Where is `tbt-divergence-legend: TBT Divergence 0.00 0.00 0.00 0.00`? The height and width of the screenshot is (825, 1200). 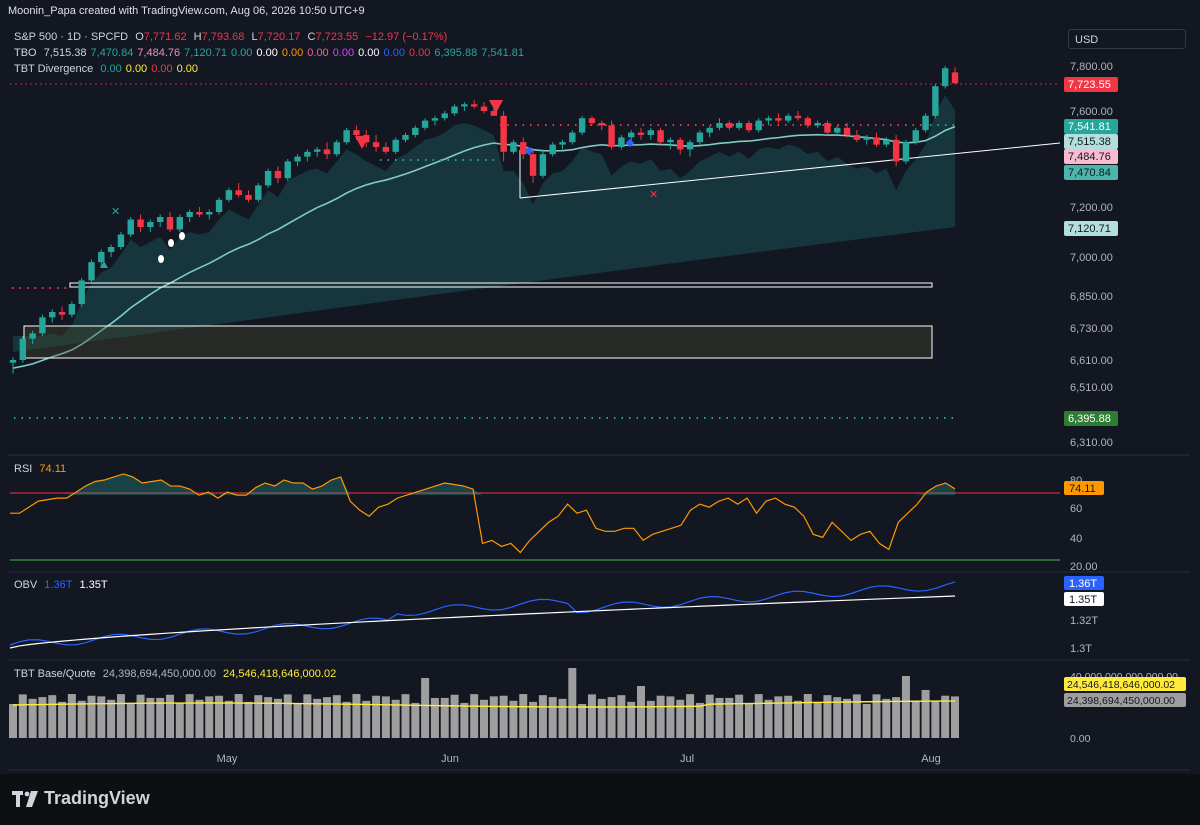
tbt-divergence-legend: TBT Divergence 0.00 0.00 0.00 0.00 is located at coordinates (110, 69).